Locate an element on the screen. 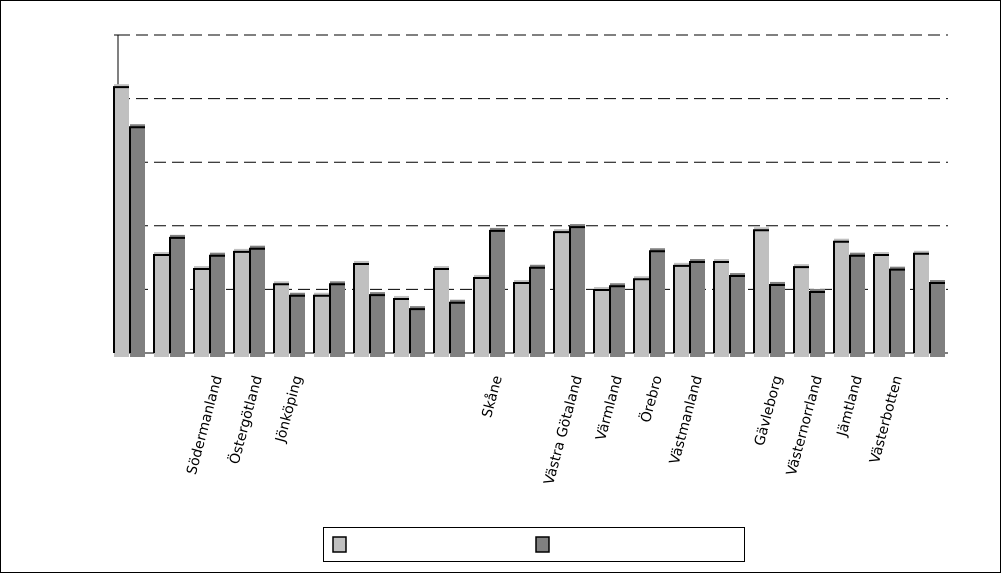 This screenshot has width=1002, height=574. legend is located at coordinates (534, 544).